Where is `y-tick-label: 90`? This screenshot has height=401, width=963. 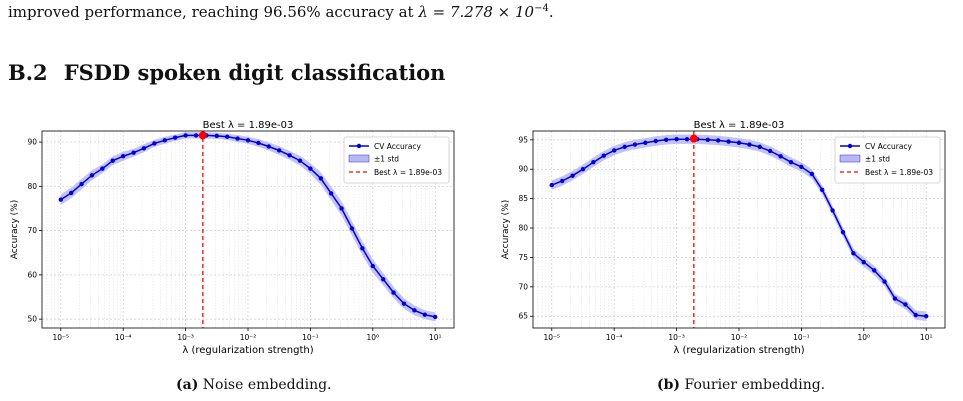
y-tick-label: 90 is located at coordinates (32, 142).